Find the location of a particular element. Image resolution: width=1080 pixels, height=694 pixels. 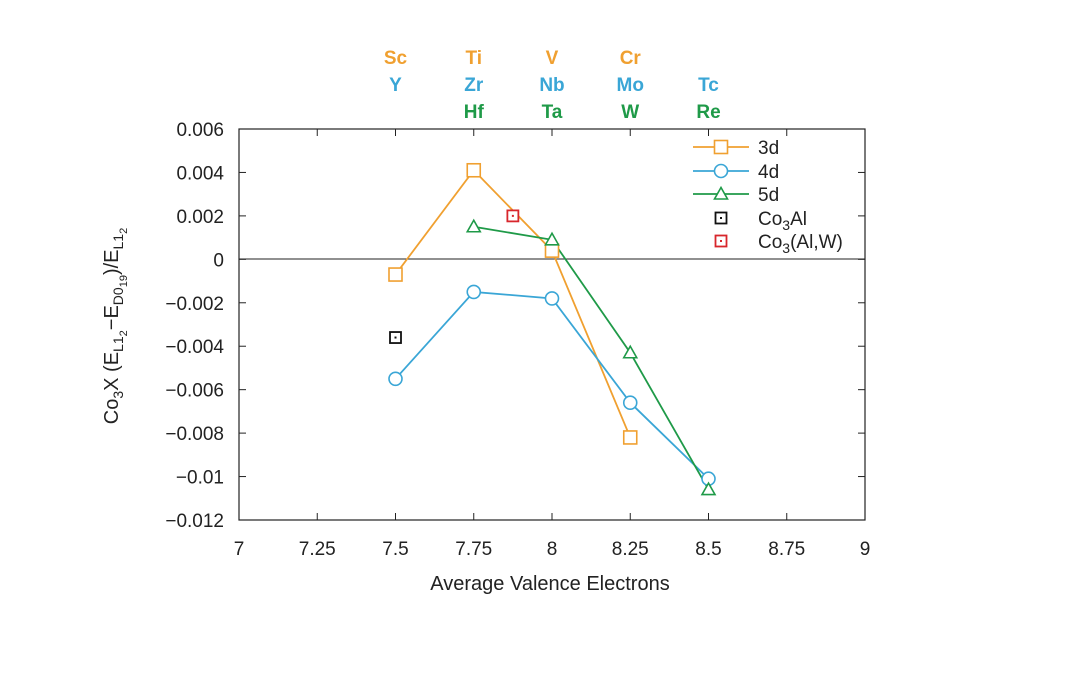

legend-label: 4d is located at coordinates (768, 172).